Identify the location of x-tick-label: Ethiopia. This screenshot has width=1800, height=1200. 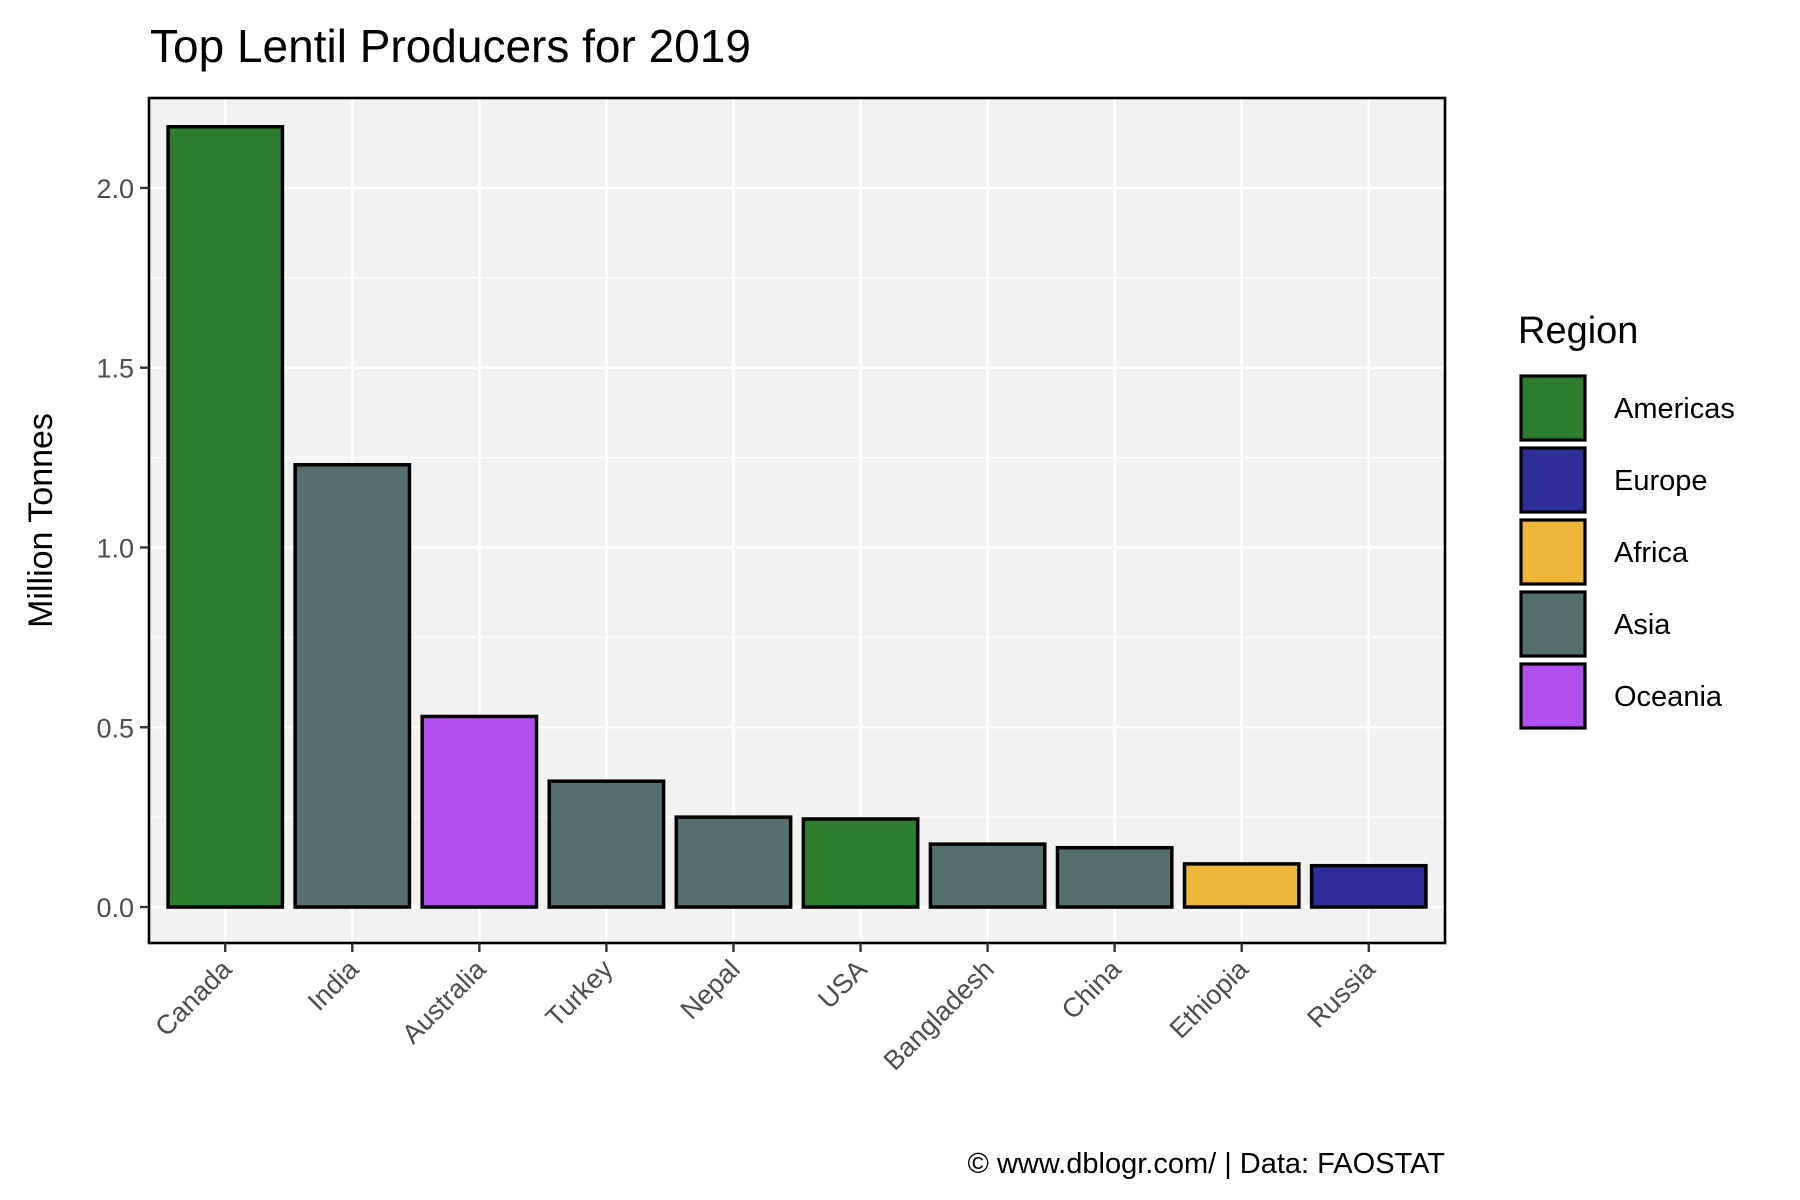
(1209, 998).